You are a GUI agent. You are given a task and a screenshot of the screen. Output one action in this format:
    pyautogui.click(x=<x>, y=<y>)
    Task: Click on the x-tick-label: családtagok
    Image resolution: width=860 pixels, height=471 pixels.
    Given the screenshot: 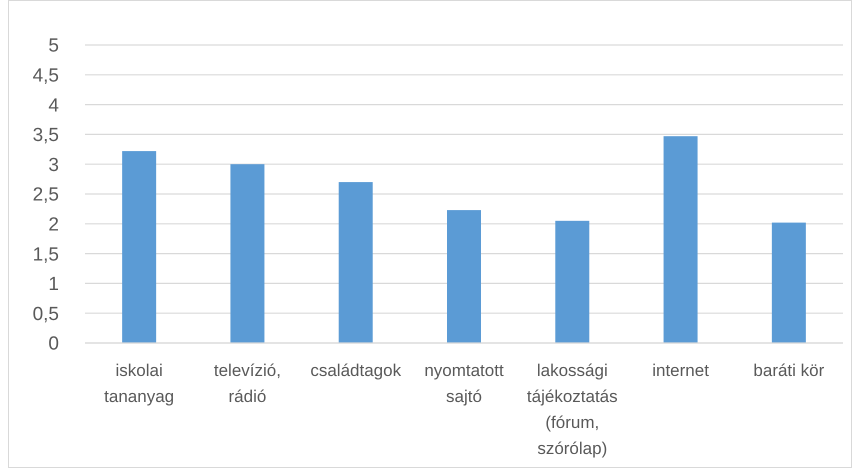 What is the action you would take?
    pyautogui.click(x=356, y=370)
    